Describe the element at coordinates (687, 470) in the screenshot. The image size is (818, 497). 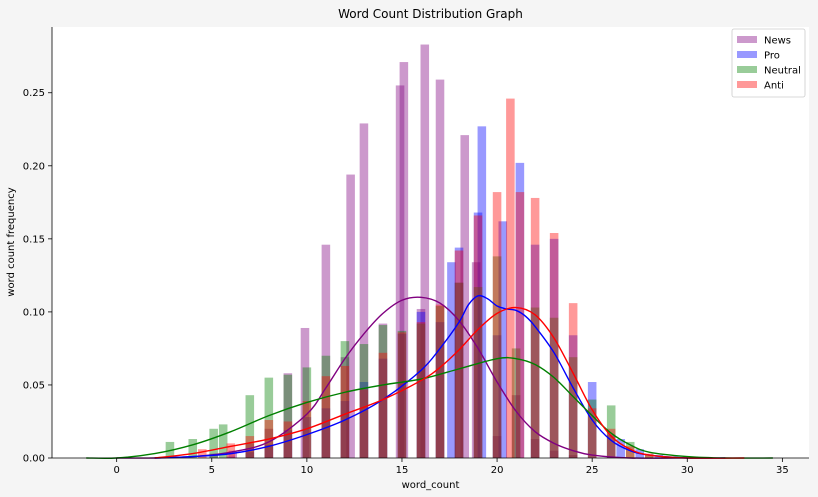
I see `x-tick-label-30: 30` at that location.